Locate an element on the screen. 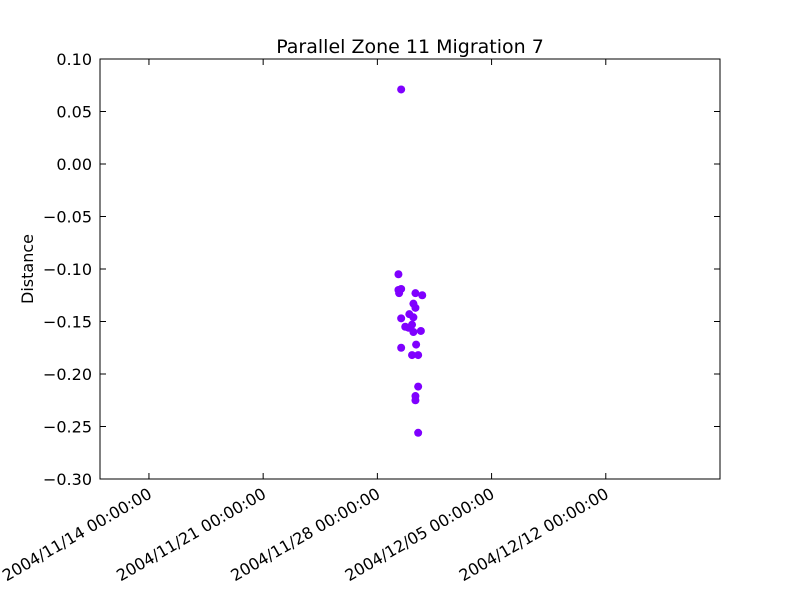  y-tick-label: −0.15 is located at coordinates (67, 322).